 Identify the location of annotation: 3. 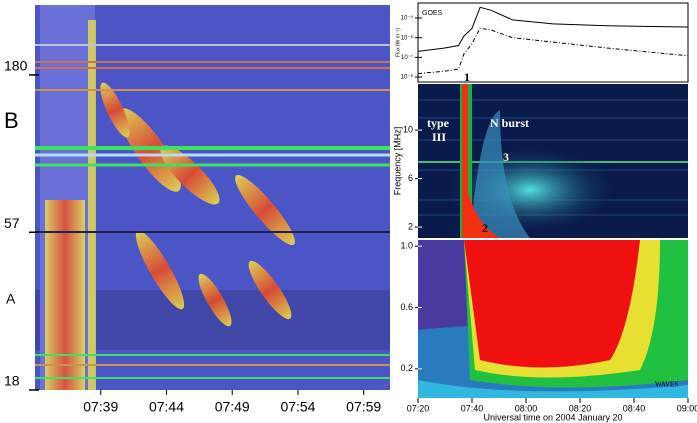
(506, 157).